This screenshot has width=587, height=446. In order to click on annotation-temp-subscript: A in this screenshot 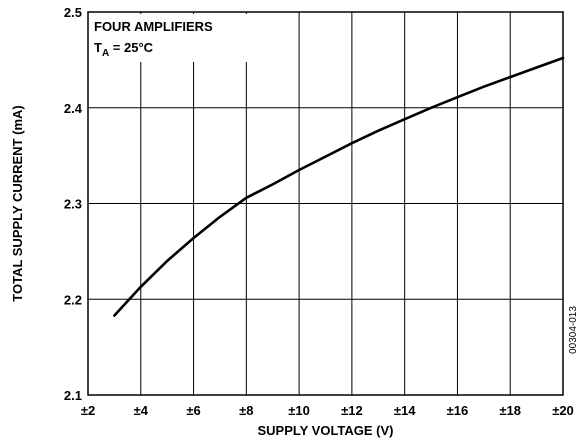, I will do `click(105, 53)`.